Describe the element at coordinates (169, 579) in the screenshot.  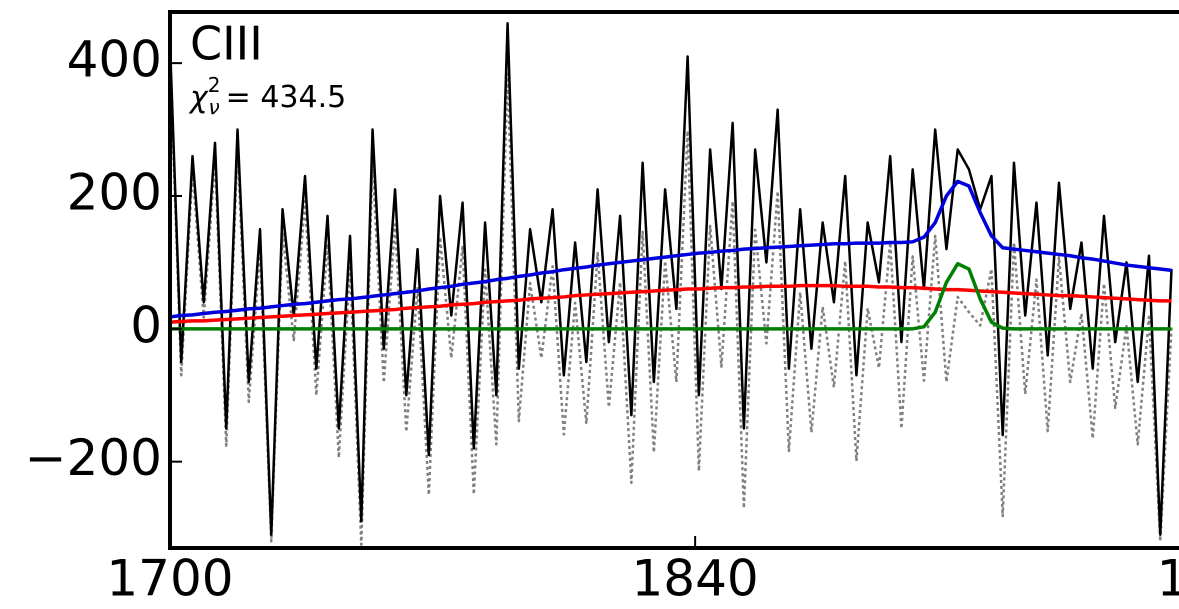
I see `x-tick-label: 1700` at that location.